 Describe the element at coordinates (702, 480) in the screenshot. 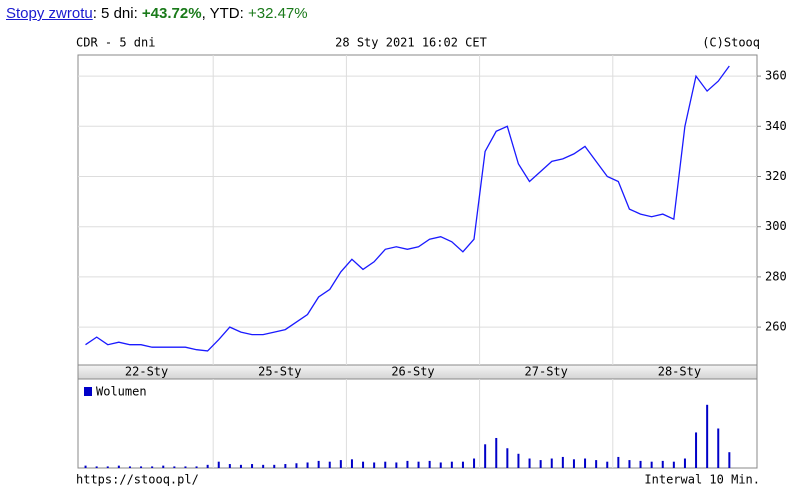

I see `footer-right: Interwal 10 Min.` at that location.